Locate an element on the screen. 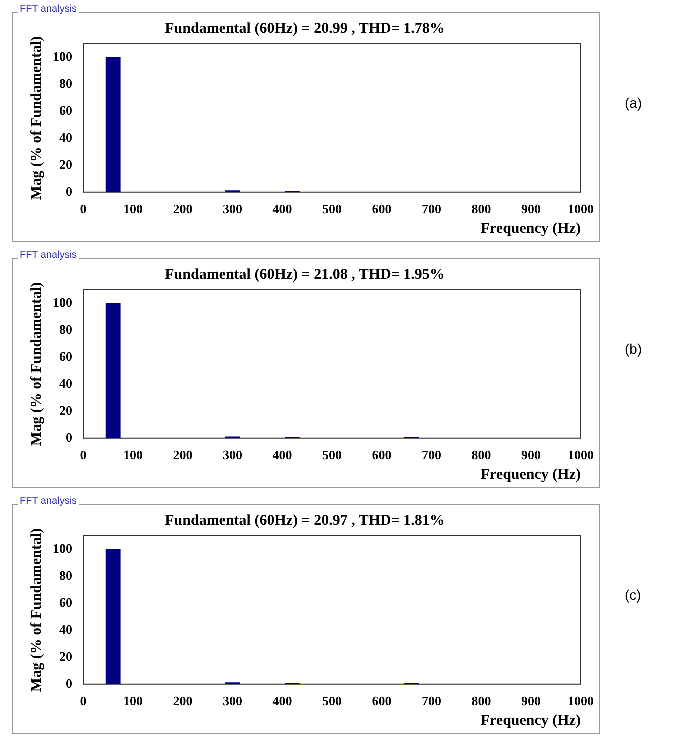  text: (b) is located at coordinates (633, 349).